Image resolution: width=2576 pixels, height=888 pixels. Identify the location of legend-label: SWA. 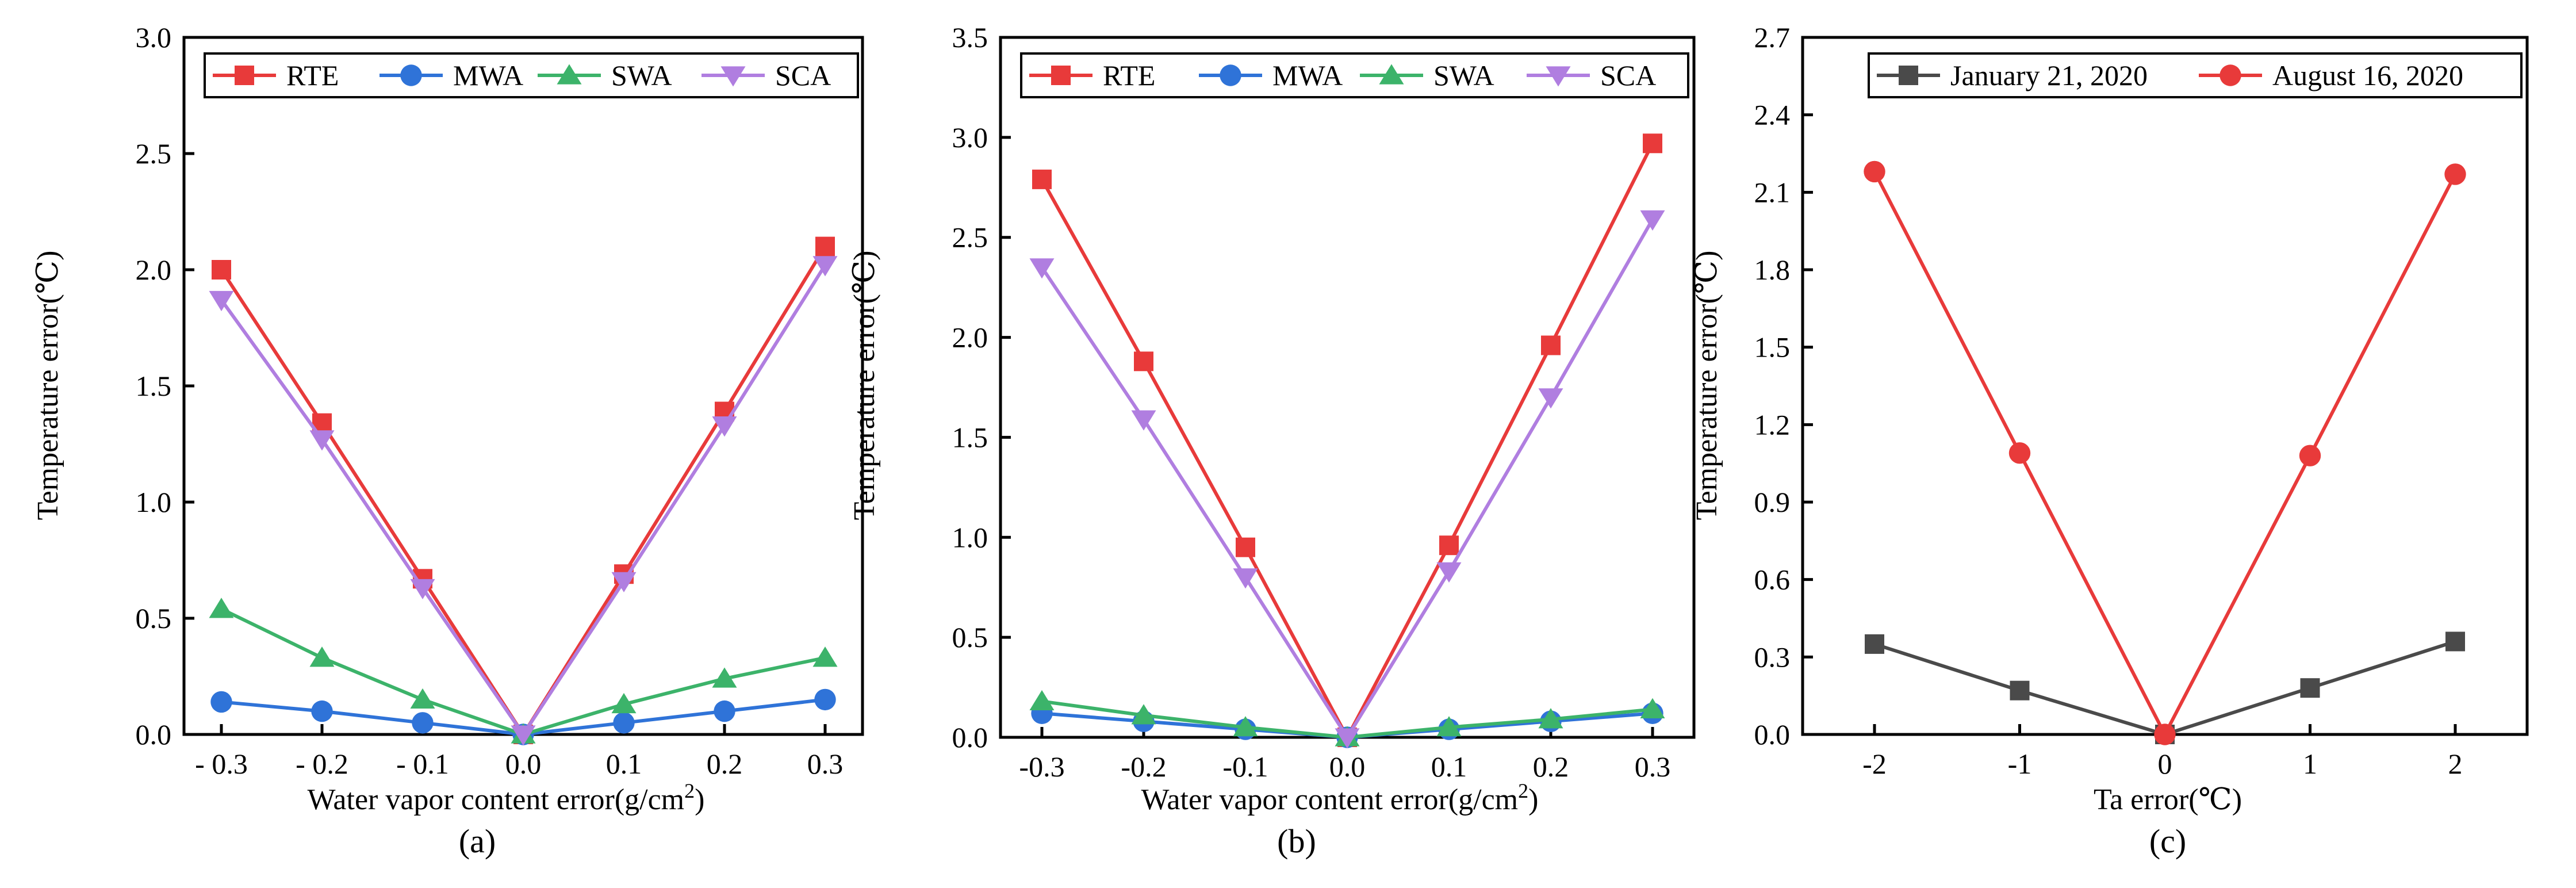
(1463, 75).